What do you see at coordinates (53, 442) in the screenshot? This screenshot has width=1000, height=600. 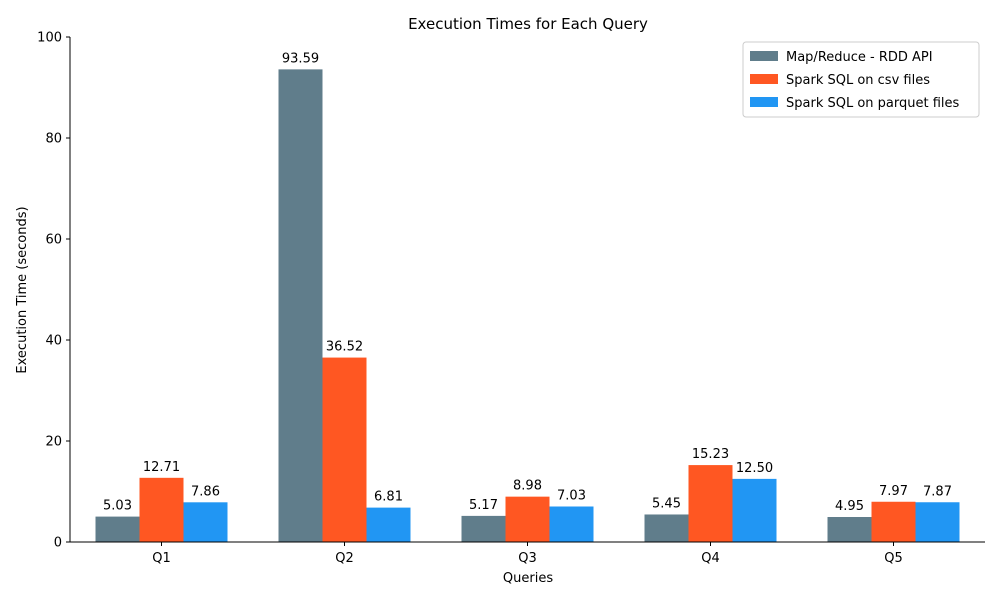 I see `y-tick-label: 20` at bounding box center [53, 442].